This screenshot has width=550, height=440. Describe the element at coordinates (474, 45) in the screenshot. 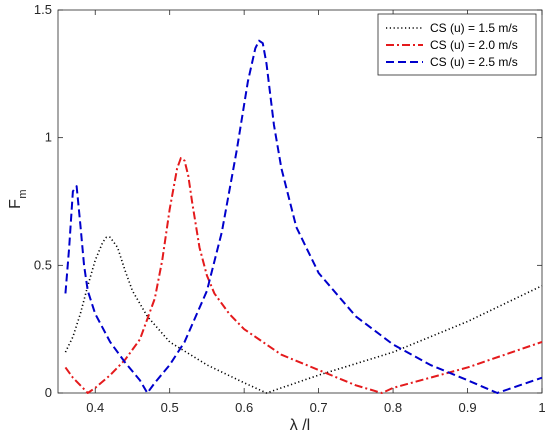

I see `legend-label-2: CS (u) = 2.0 m/s` at that location.